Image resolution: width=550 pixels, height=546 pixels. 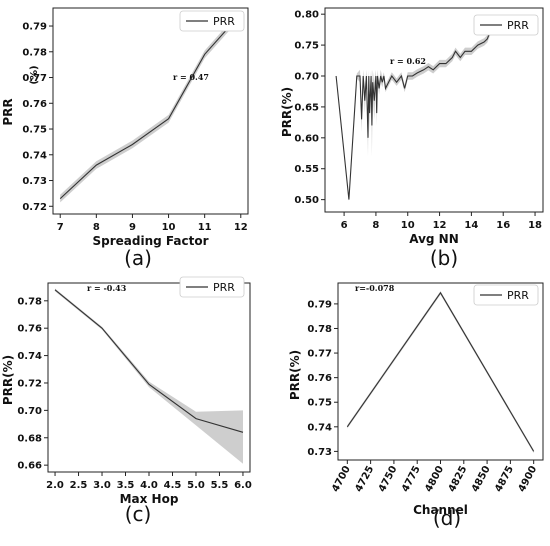 What do you see at coordinates (149, 499) in the screenshot?
I see `x-axis-label: Max Hop` at bounding box center [149, 499].